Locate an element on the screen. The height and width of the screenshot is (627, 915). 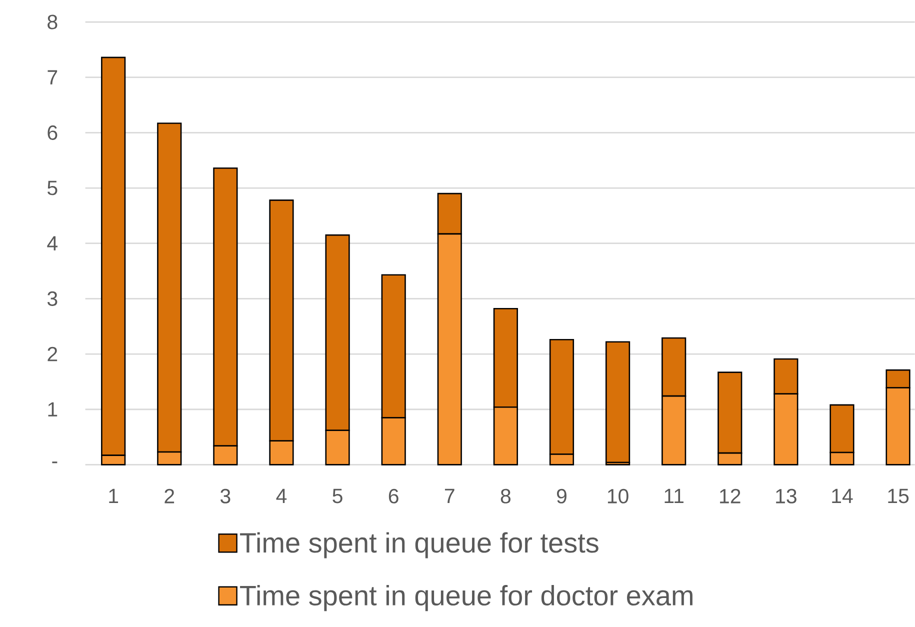
x-tick-label: 12 is located at coordinates (730, 496).